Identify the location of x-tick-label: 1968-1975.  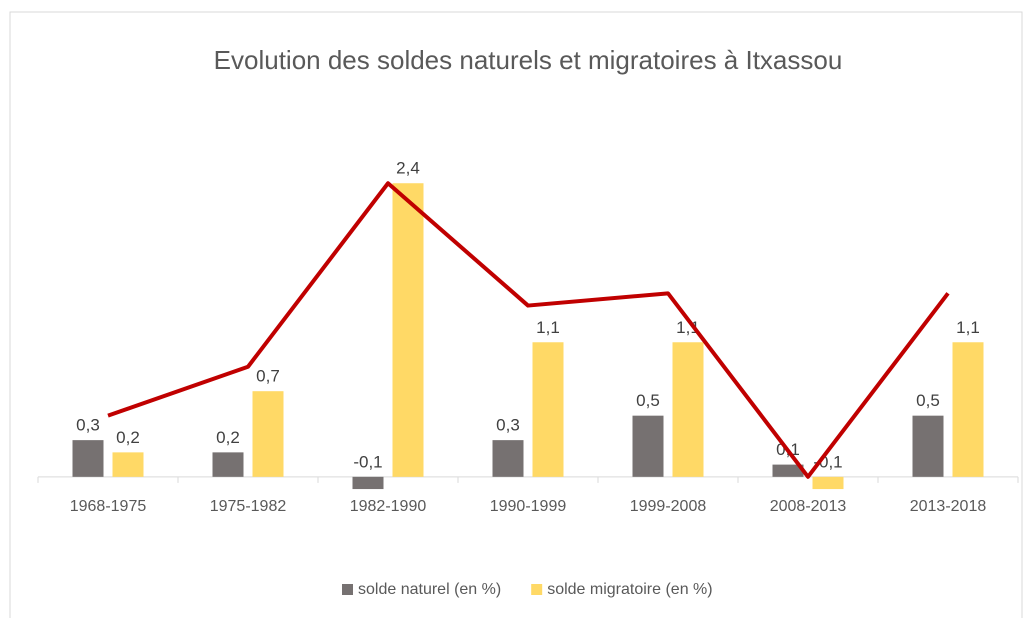
(108, 506).